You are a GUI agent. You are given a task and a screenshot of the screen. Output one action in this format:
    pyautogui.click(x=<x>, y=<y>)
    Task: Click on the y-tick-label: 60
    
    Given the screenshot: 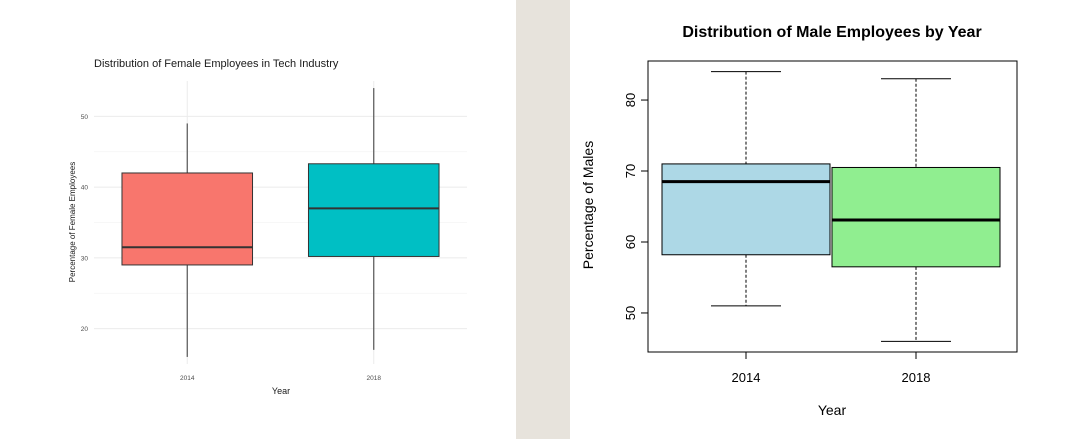 What is the action you would take?
    pyautogui.click(x=630, y=242)
    